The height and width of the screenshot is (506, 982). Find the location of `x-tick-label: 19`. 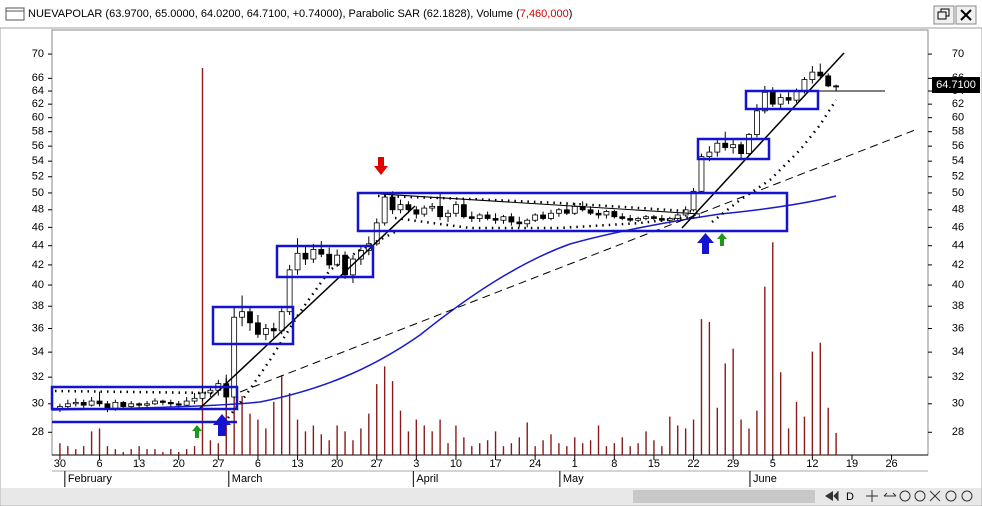

x-tick-label: 19 is located at coordinates (852, 464).